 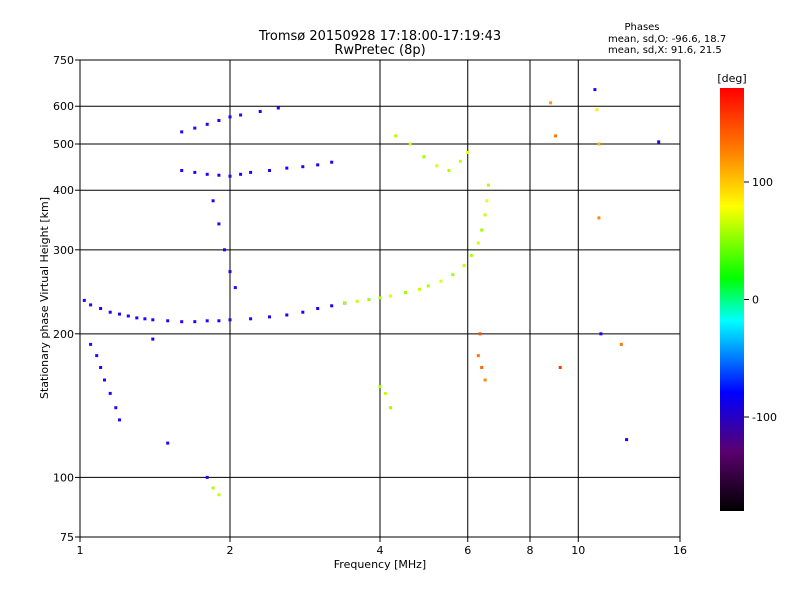 I want to click on y-tick-label: 75, so click(x=67, y=537).